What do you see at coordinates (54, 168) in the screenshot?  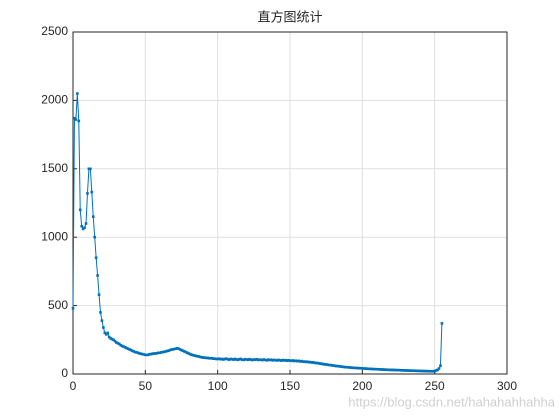 I see `y-tick-label: 1500` at bounding box center [54, 168].